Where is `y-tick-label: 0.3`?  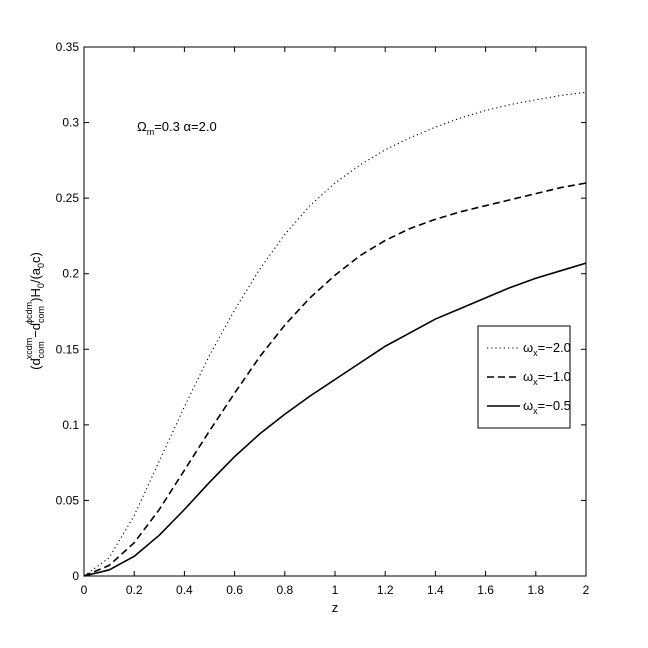
y-tick-label: 0.3 is located at coordinates (70, 123).